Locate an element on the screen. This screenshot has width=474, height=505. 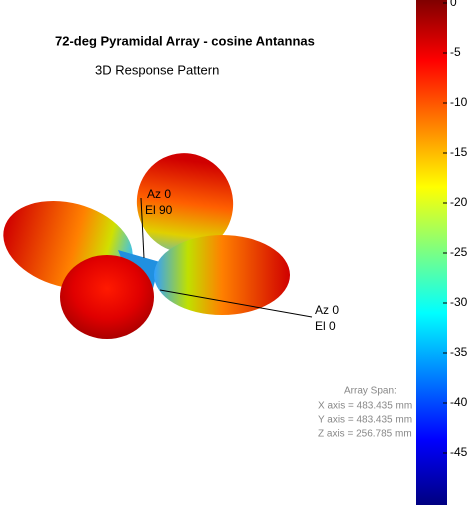
span-heading: Array Span: is located at coordinates (370, 391).